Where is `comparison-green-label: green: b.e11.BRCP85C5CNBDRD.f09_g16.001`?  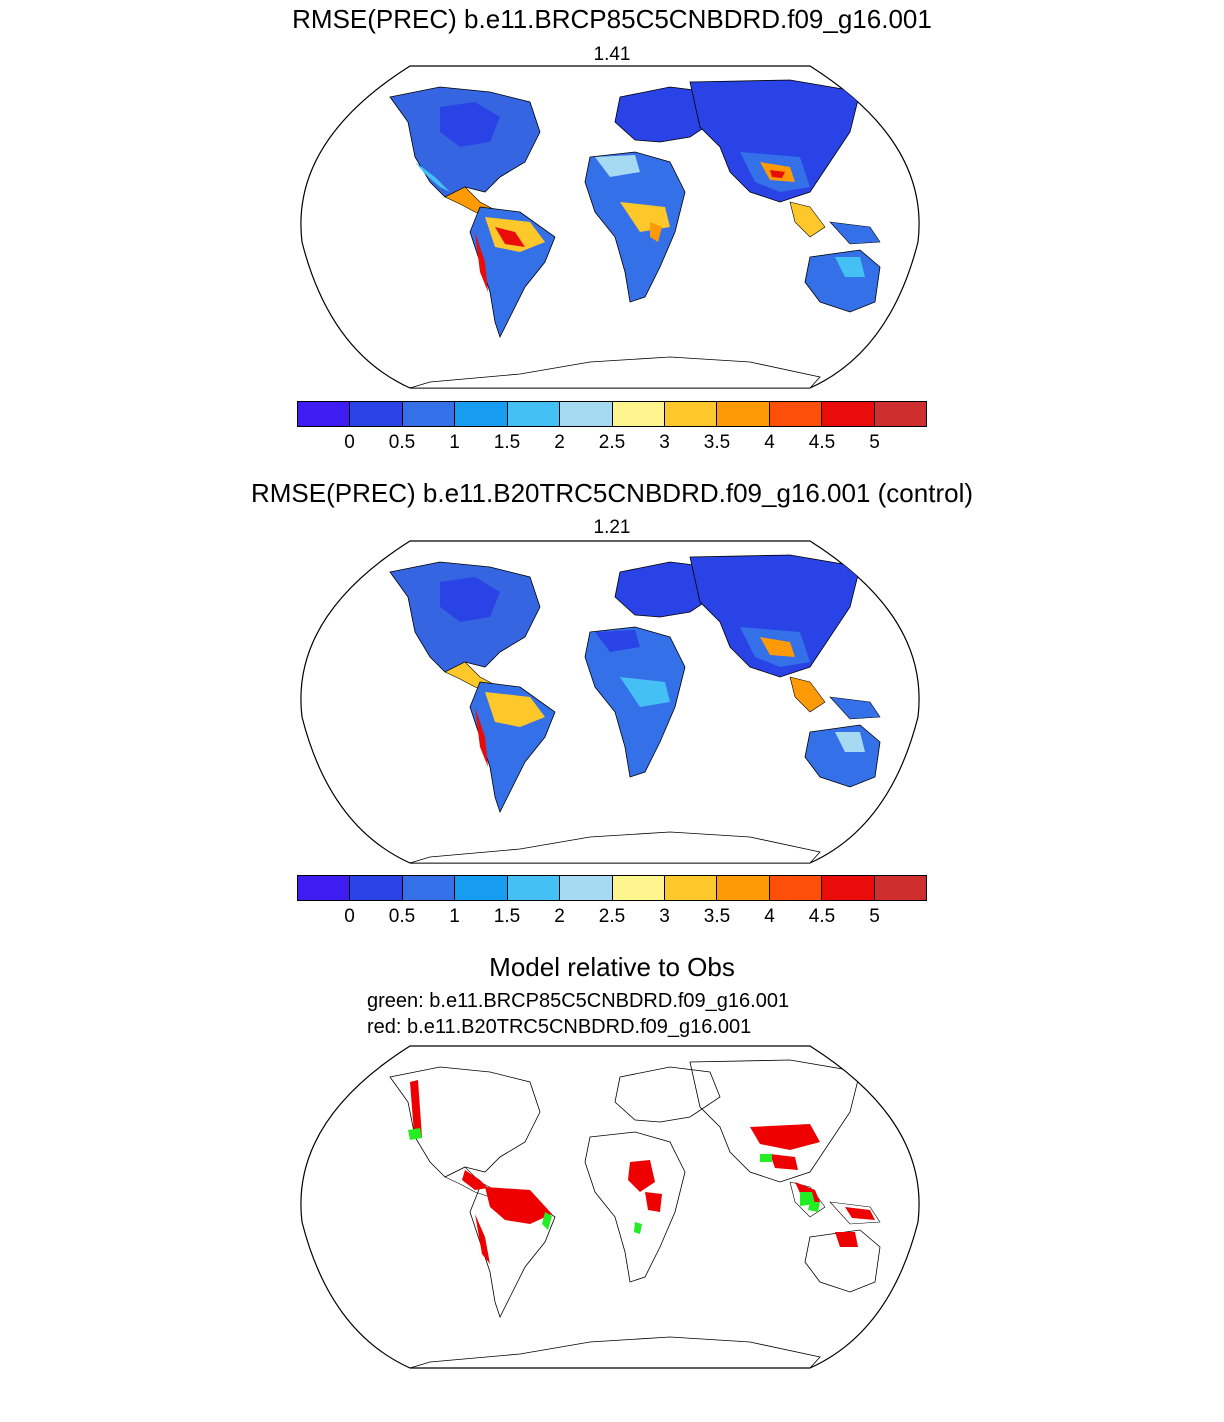 comparison-green-label: green: b.e11.BRCP85C5CNBDRD.f09_g16.001 is located at coordinates (578, 1001).